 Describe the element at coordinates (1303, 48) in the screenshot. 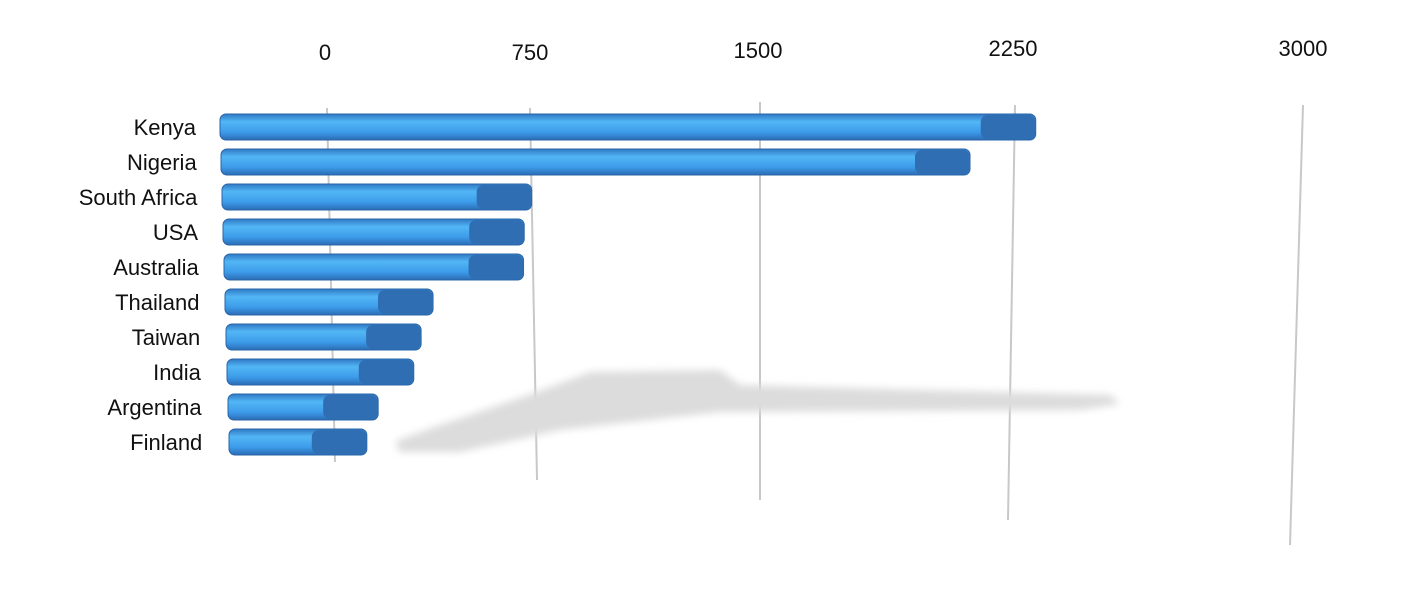

I see `x-tick-label: 3000` at that location.